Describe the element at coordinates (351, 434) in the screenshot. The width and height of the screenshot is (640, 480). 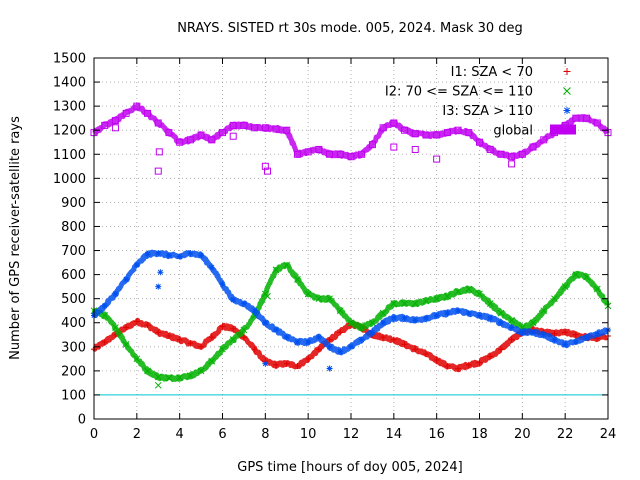
I see `x-tick-label: 12` at that location.